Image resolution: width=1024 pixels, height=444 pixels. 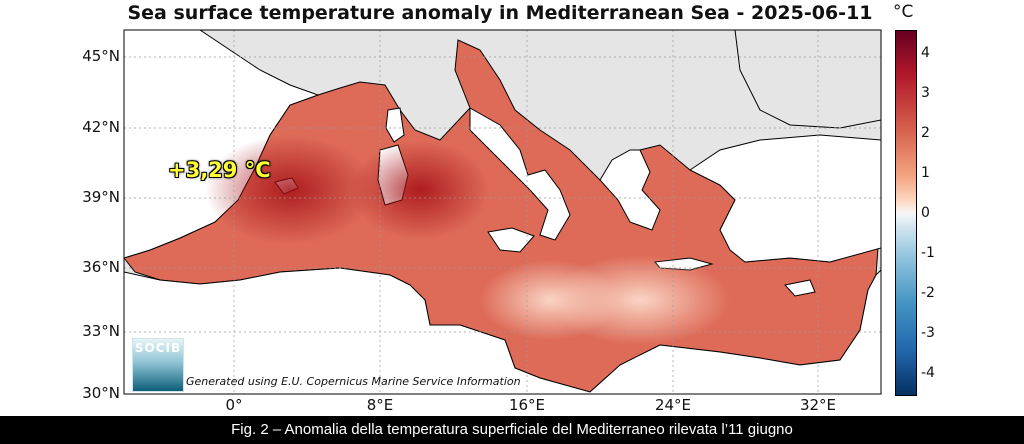 I want to click on colorbar-tick: 4, so click(x=925, y=53).